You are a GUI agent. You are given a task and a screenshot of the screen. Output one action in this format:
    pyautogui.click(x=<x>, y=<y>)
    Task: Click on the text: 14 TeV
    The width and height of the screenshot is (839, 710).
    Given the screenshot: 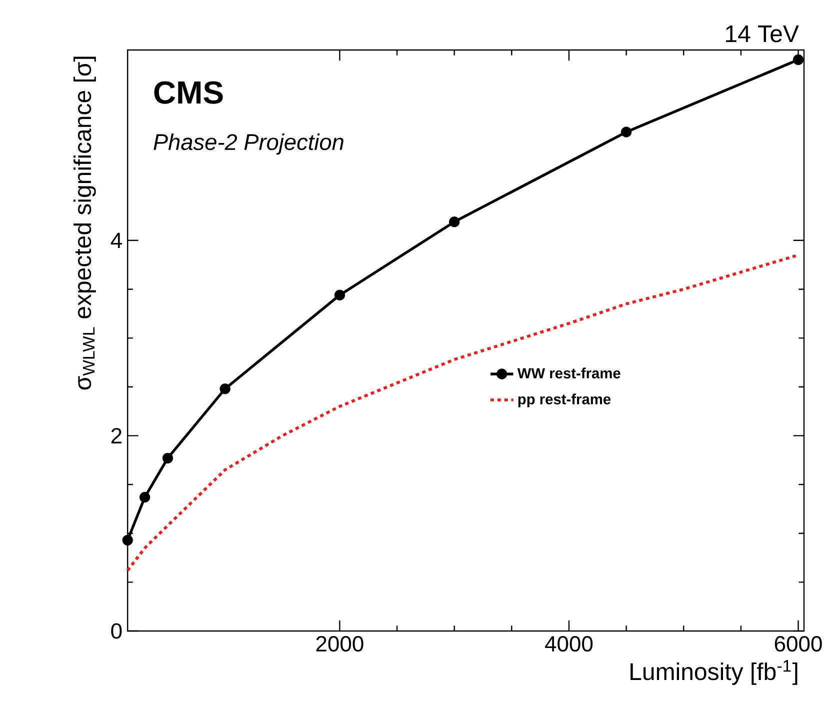 What is the action you would take?
    pyautogui.click(x=762, y=34)
    